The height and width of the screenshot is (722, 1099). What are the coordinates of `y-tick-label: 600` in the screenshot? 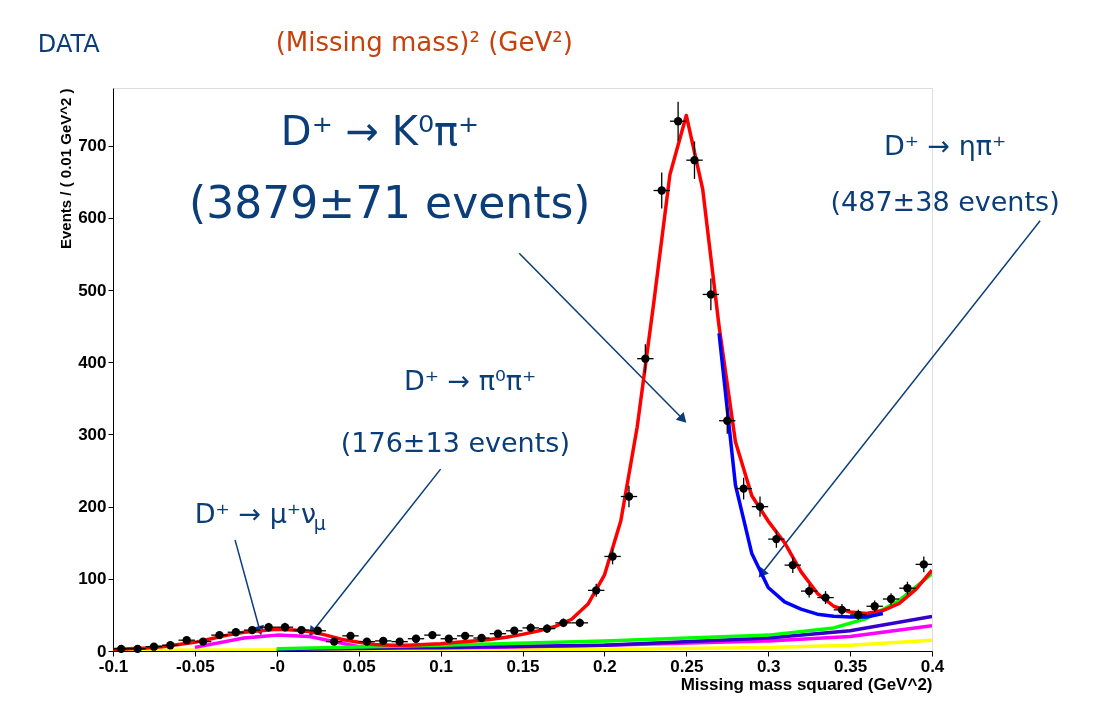 It's located at (92, 218).